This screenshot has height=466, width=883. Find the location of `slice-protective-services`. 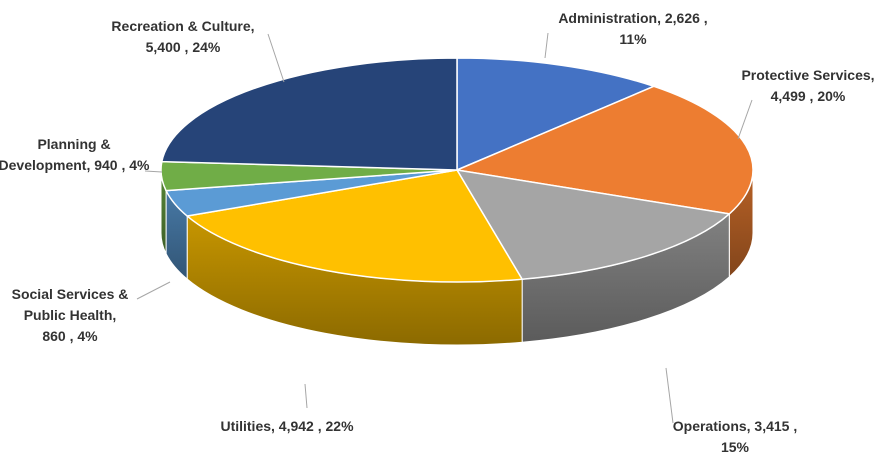

slice-protective-services is located at coordinates (605, 150).